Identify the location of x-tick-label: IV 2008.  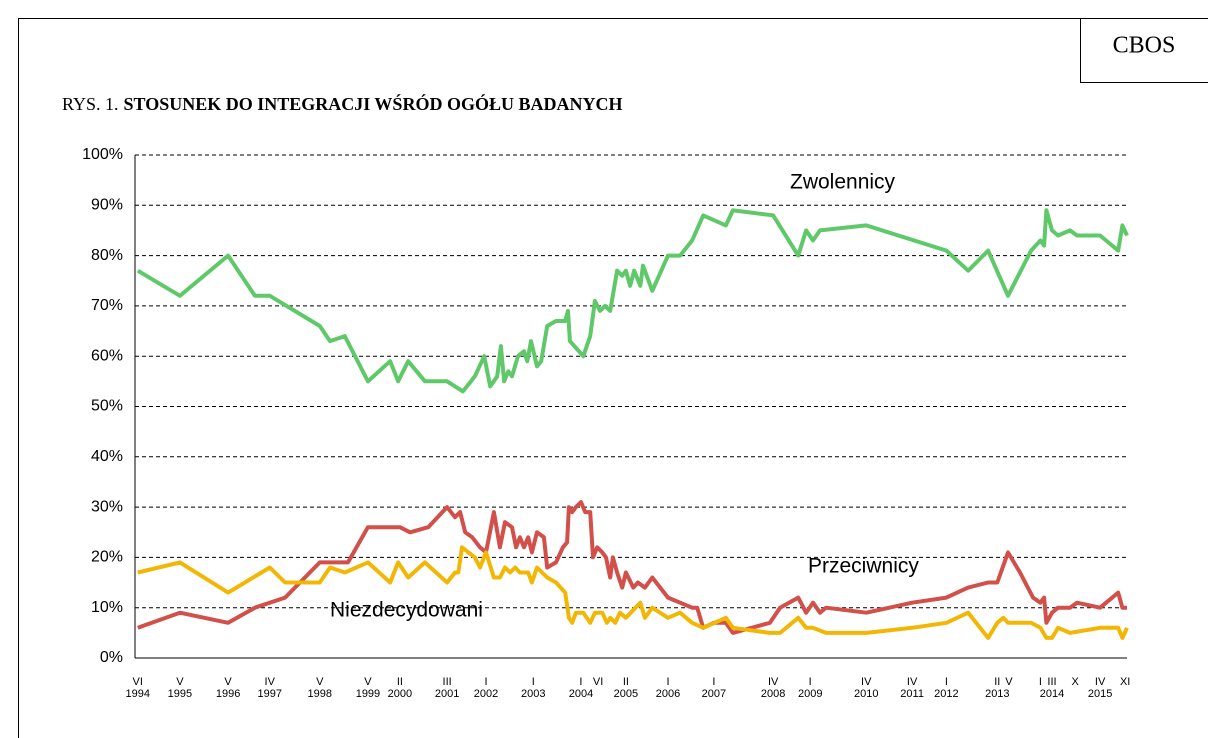
(773, 688).